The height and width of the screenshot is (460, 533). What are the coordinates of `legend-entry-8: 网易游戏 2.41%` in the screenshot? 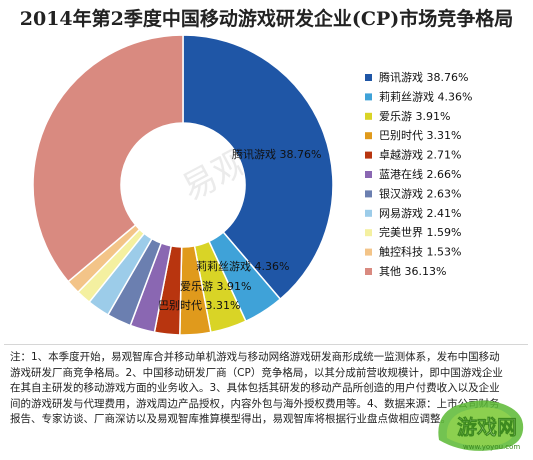 It's located at (420, 213).